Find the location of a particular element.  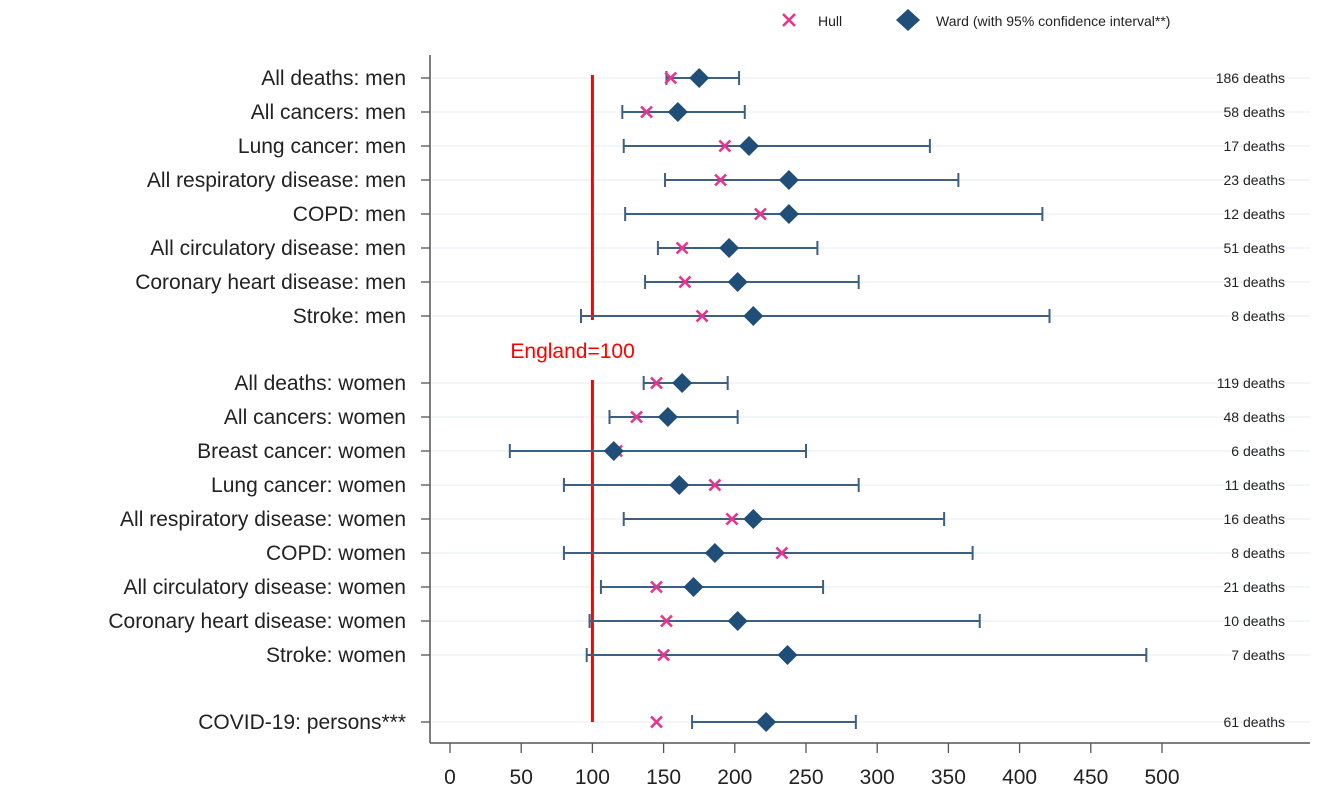

death-count: 23 deaths is located at coordinates (1255, 180).